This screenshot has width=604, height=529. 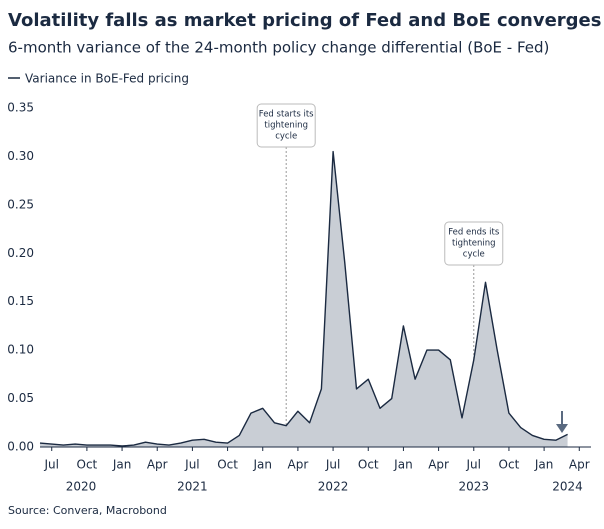 What do you see at coordinates (20, 350) in the screenshot?
I see `y-tick-label: 0.10` at bounding box center [20, 350].